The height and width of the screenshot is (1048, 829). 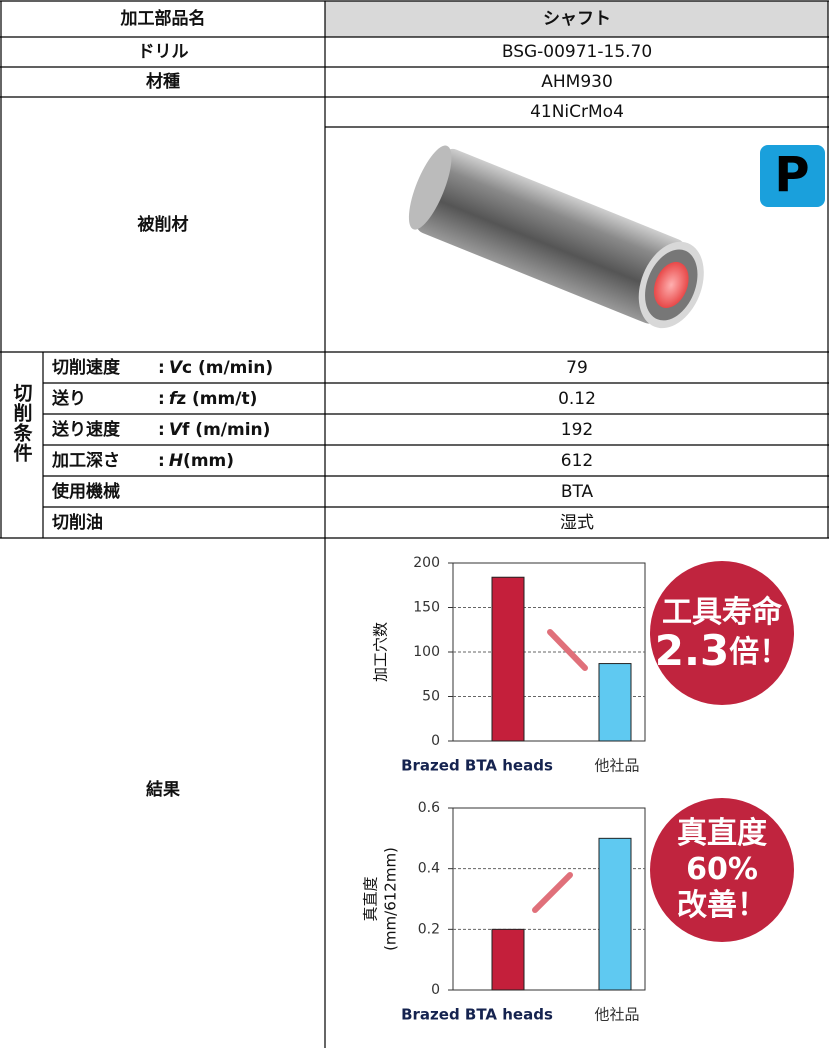 I want to click on condition-unit: f (m/min), so click(x=226, y=430).